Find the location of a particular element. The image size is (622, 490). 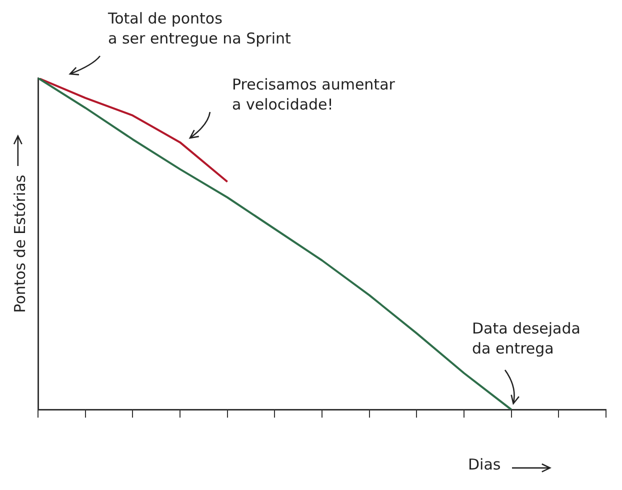

annotation: Data desejada da entrega is located at coordinates (526, 338).